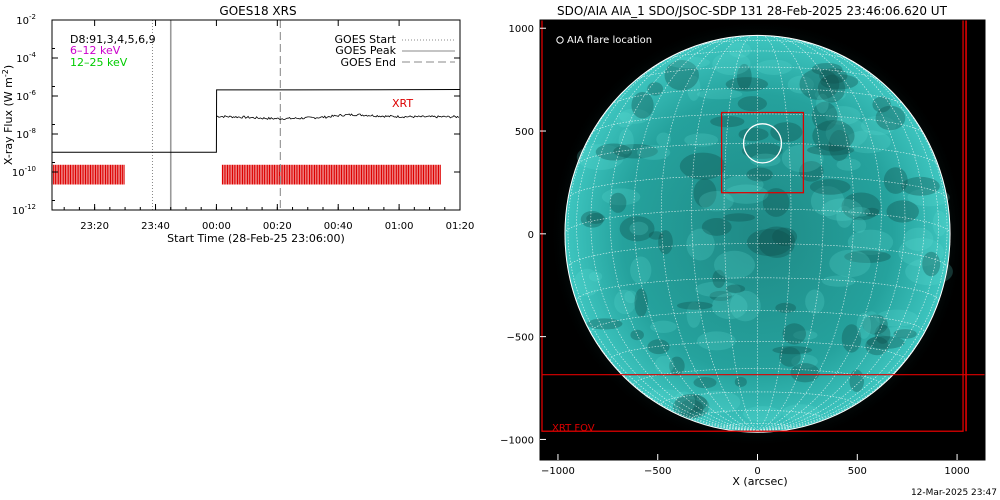 The image size is (1000, 500). What do you see at coordinates (520, 338) in the screenshot?
I see `y-tick-label: −500` at bounding box center [520, 338].